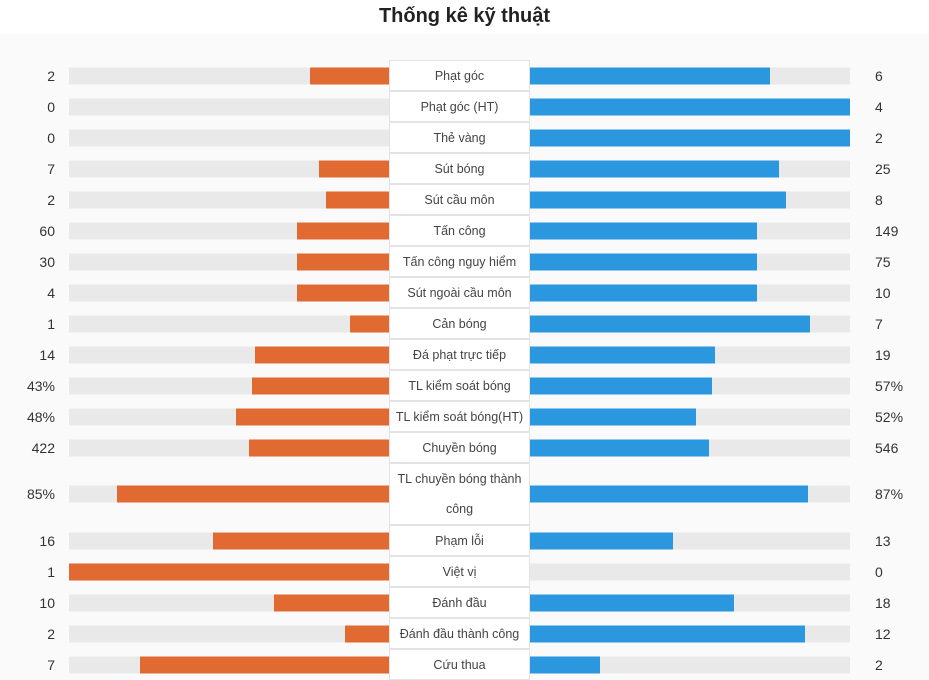 This screenshot has height=680, width=929. I want to click on away-value: 0, so click(879, 571).